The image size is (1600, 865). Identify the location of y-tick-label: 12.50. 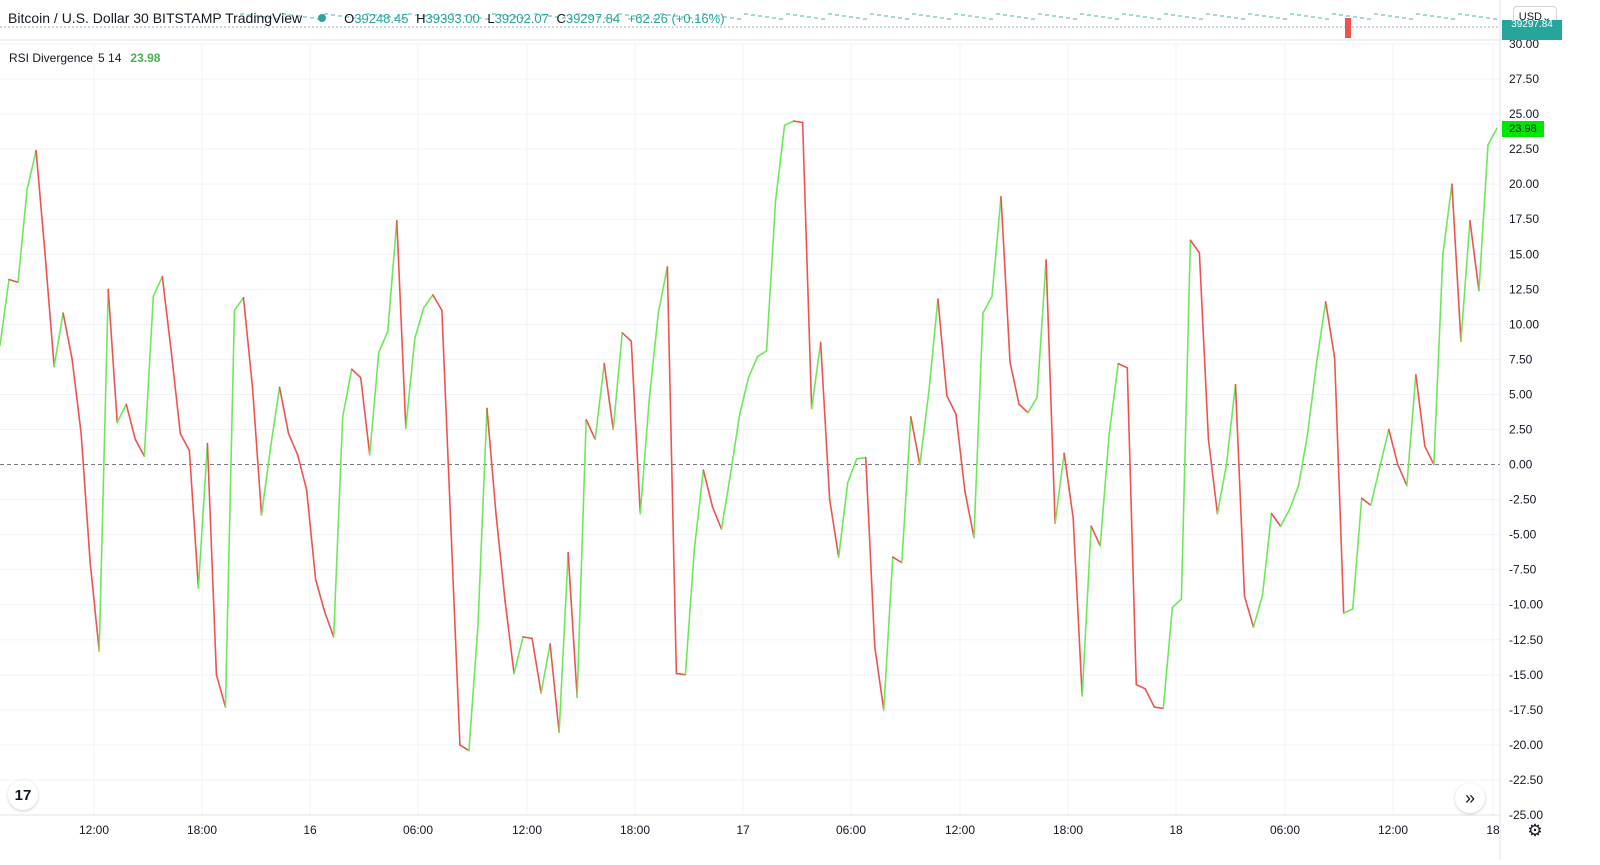
(1524, 289).